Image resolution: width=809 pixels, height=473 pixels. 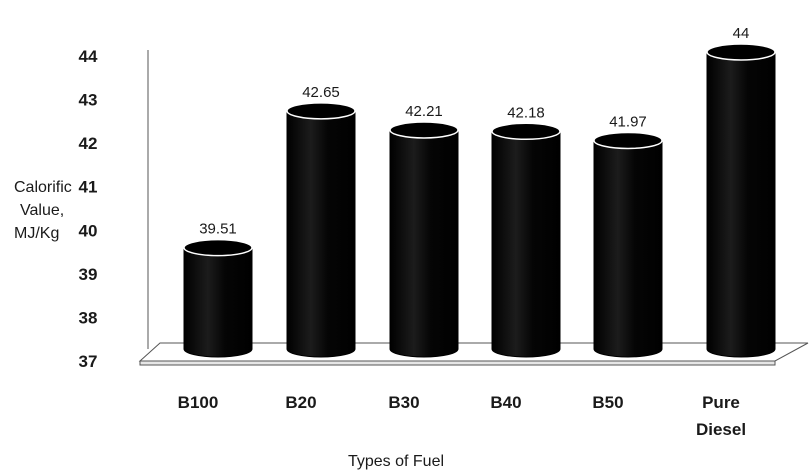 What do you see at coordinates (218, 229) in the screenshot?
I see `data-label: 39.51` at bounding box center [218, 229].